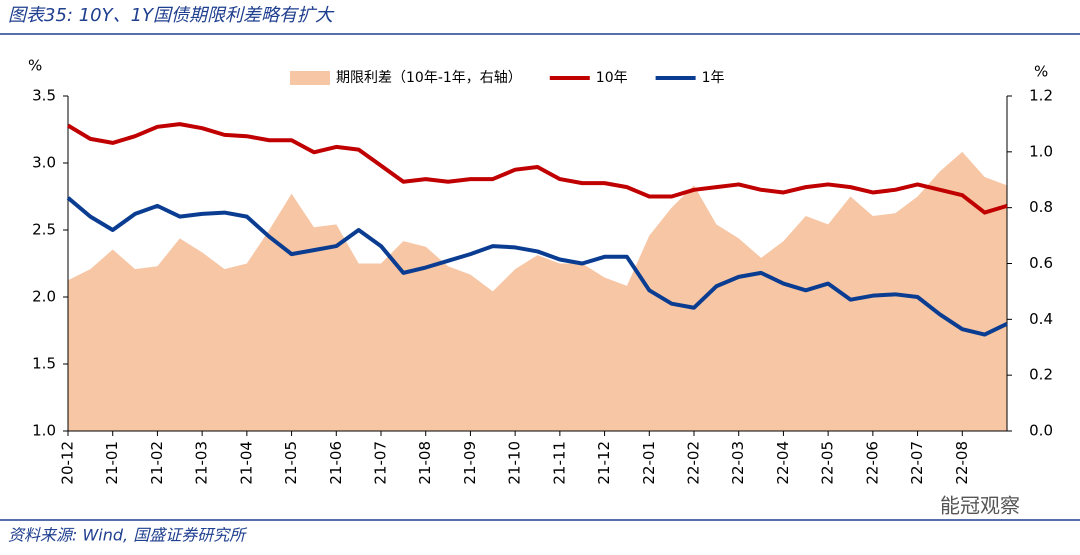 This screenshot has width=1080, height=555. Describe the element at coordinates (44, 431) in the screenshot. I see `y-tick-label: 1.0` at that location.